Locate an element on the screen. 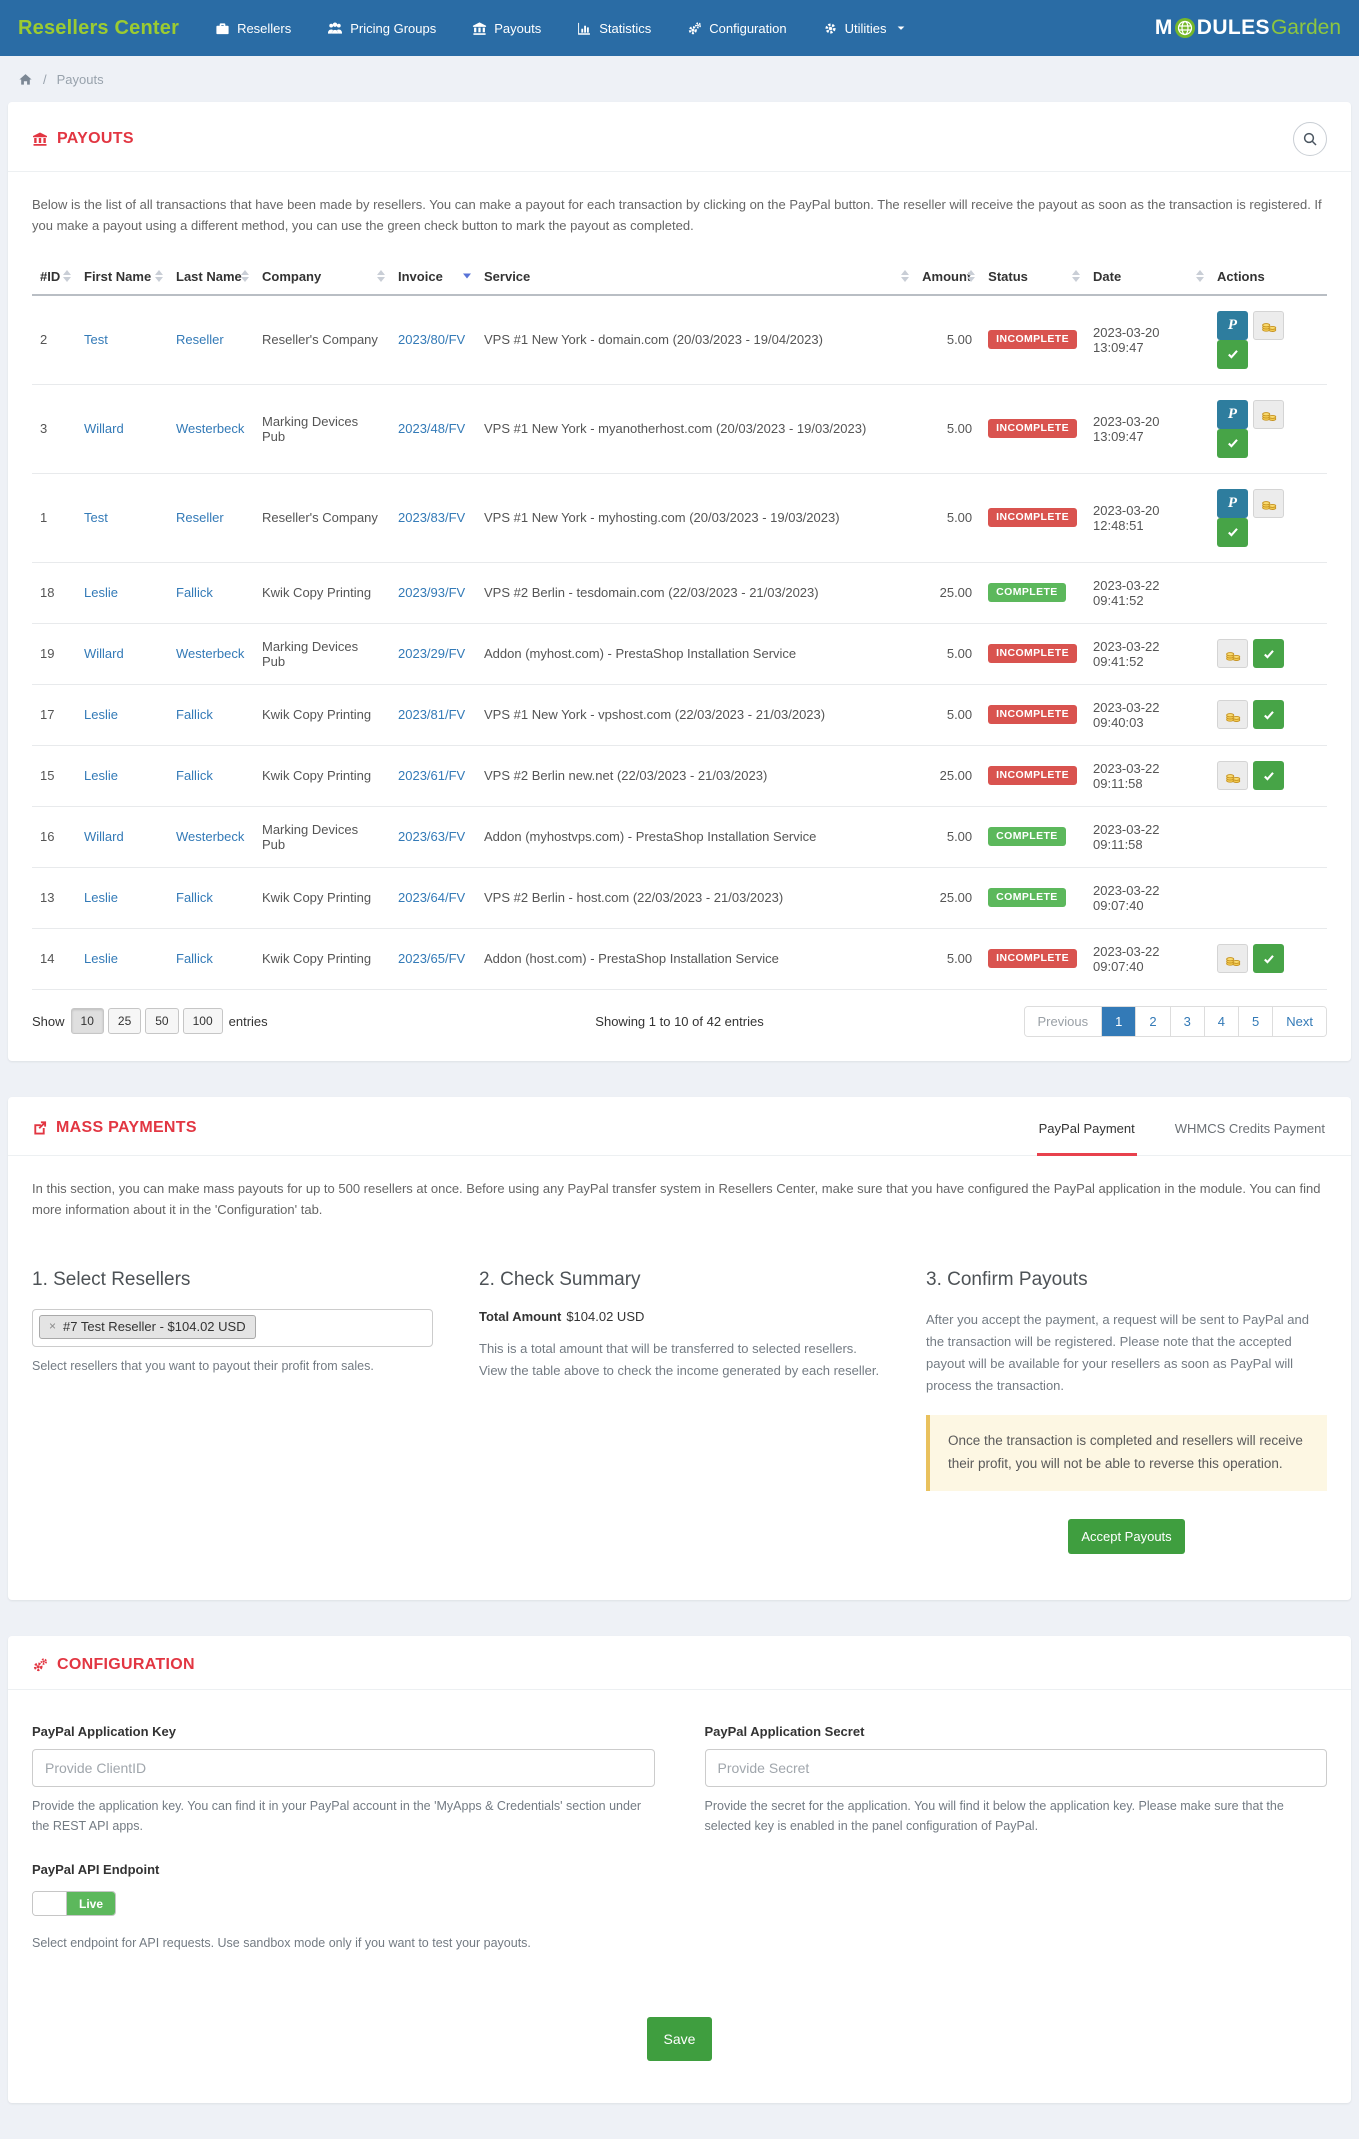 Image resolution: width=1359 pixels, height=2139 pixels. pagination-next: Next is located at coordinates (1299, 1021).